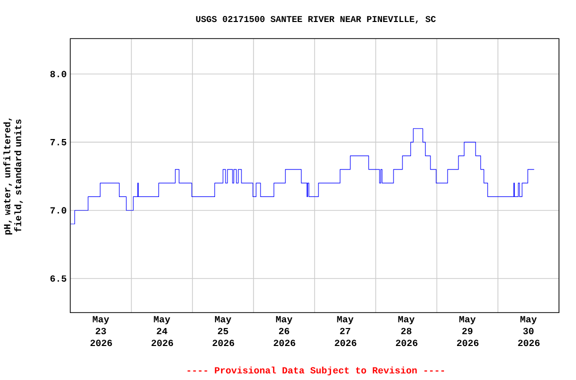 This screenshot has height=380, width=576. Describe the element at coordinates (407, 331) in the screenshot. I see `x-tick-label: May 28 2026` at that location.